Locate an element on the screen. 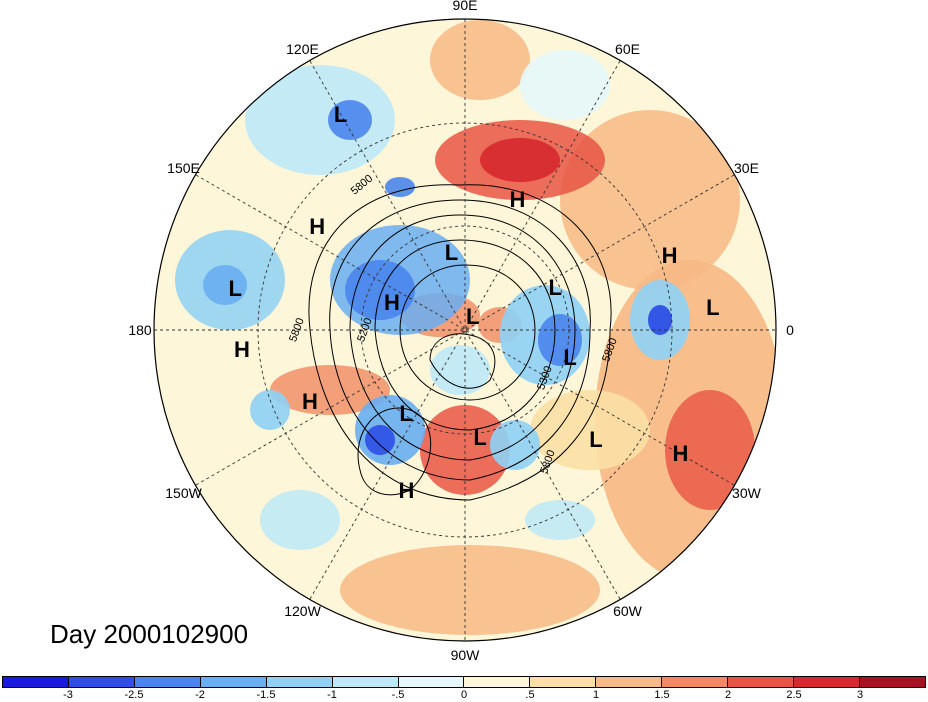 This screenshot has height=702, width=928. longitude-label: 60W is located at coordinates (627, 611).